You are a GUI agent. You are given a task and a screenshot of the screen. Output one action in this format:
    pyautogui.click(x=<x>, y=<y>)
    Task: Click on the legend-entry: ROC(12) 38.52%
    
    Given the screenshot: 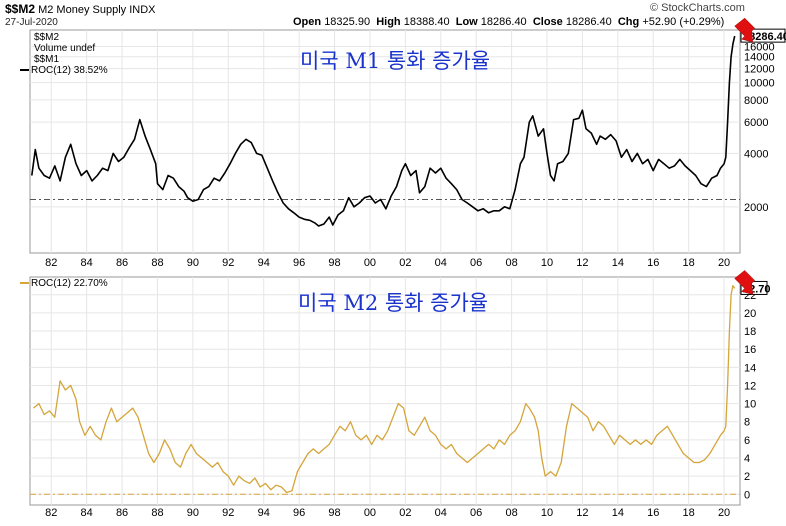 What is the action you would take?
    pyautogui.click(x=69, y=70)
    